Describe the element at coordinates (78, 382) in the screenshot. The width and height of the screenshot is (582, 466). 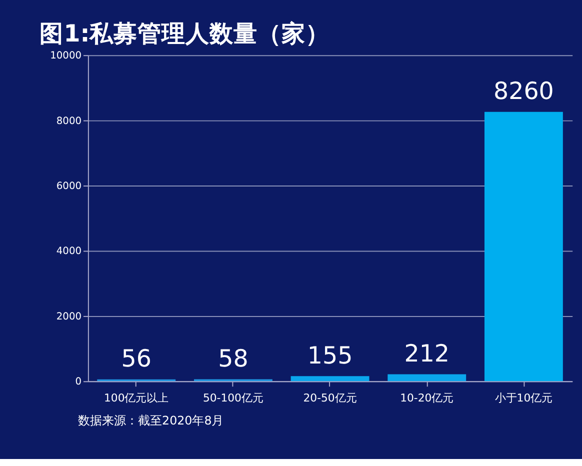
I see `y-tick-label: 0` at that location.